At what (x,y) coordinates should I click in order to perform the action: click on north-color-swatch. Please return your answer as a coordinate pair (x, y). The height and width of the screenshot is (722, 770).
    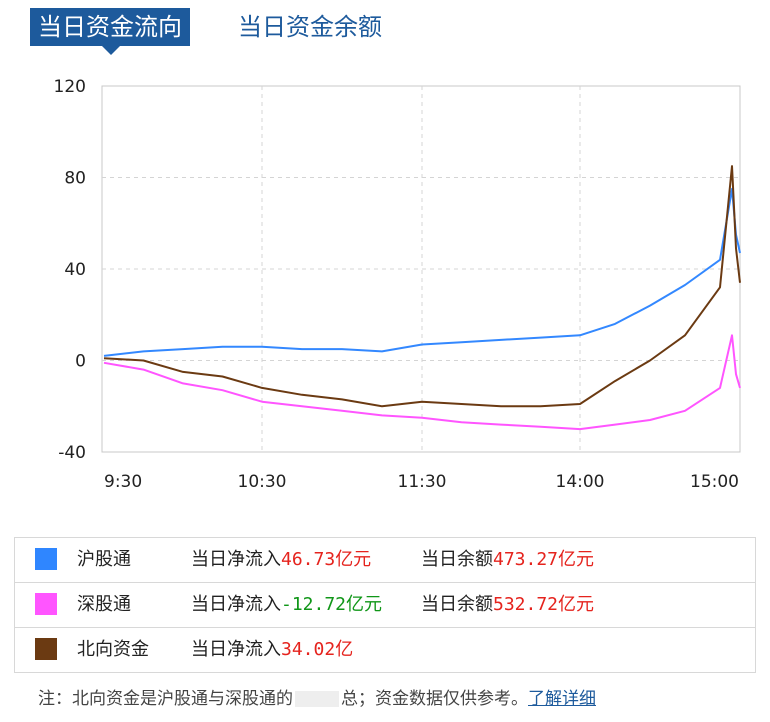
    Looking at the image, I should click on (46, 649).